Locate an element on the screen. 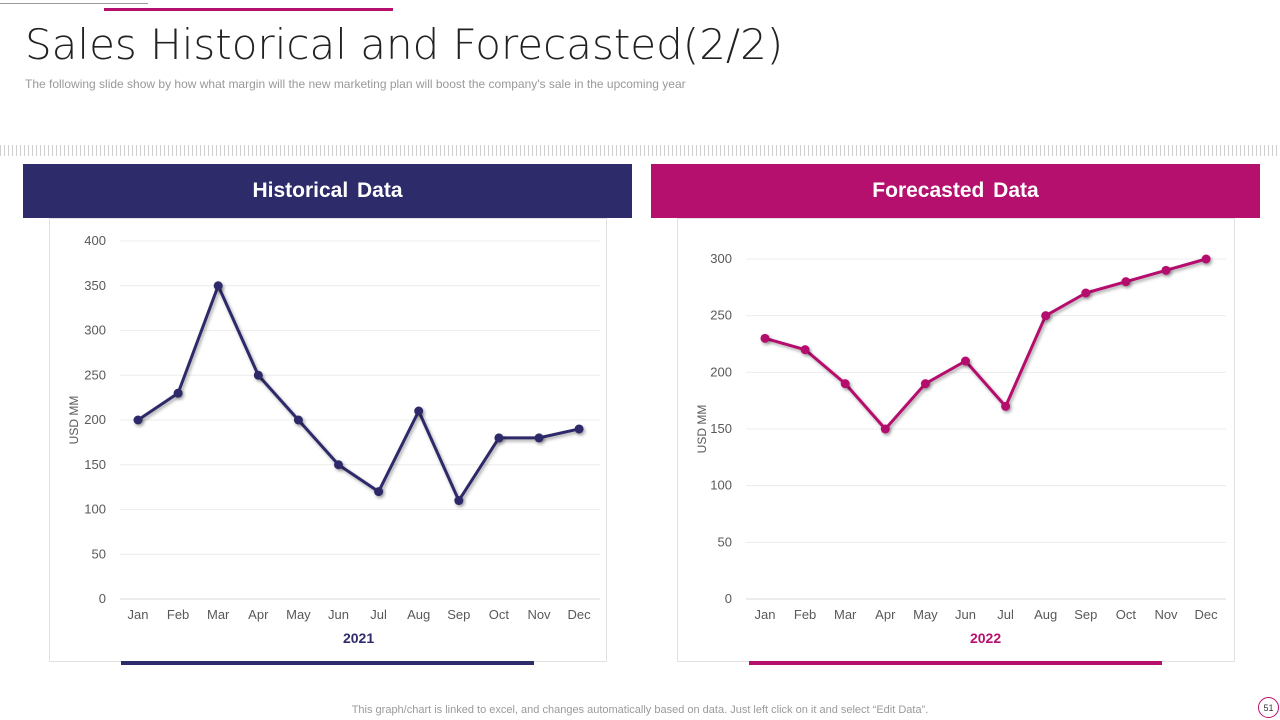 The width and height of the screenshot is (1280, 720). historical-y-tick-label: 150 is located at coordinates (95, 464).